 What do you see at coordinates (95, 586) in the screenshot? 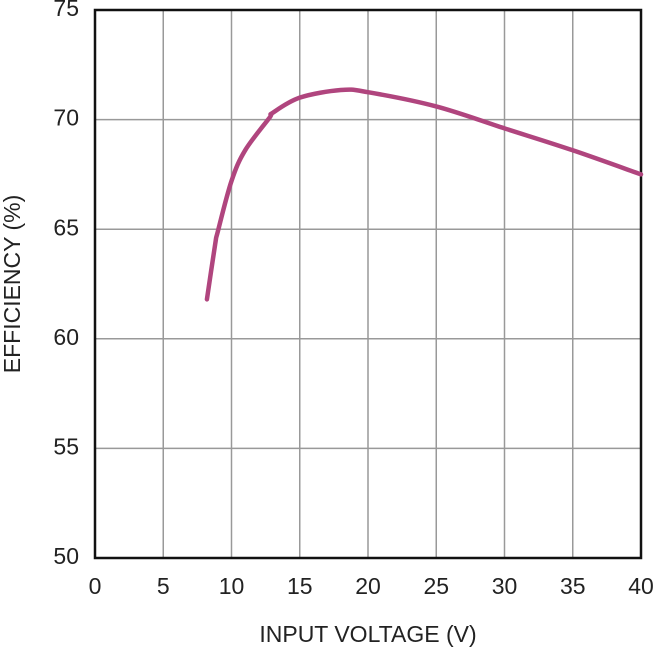
I see `x-tick-label: 0` at bounding box center [95, 586].